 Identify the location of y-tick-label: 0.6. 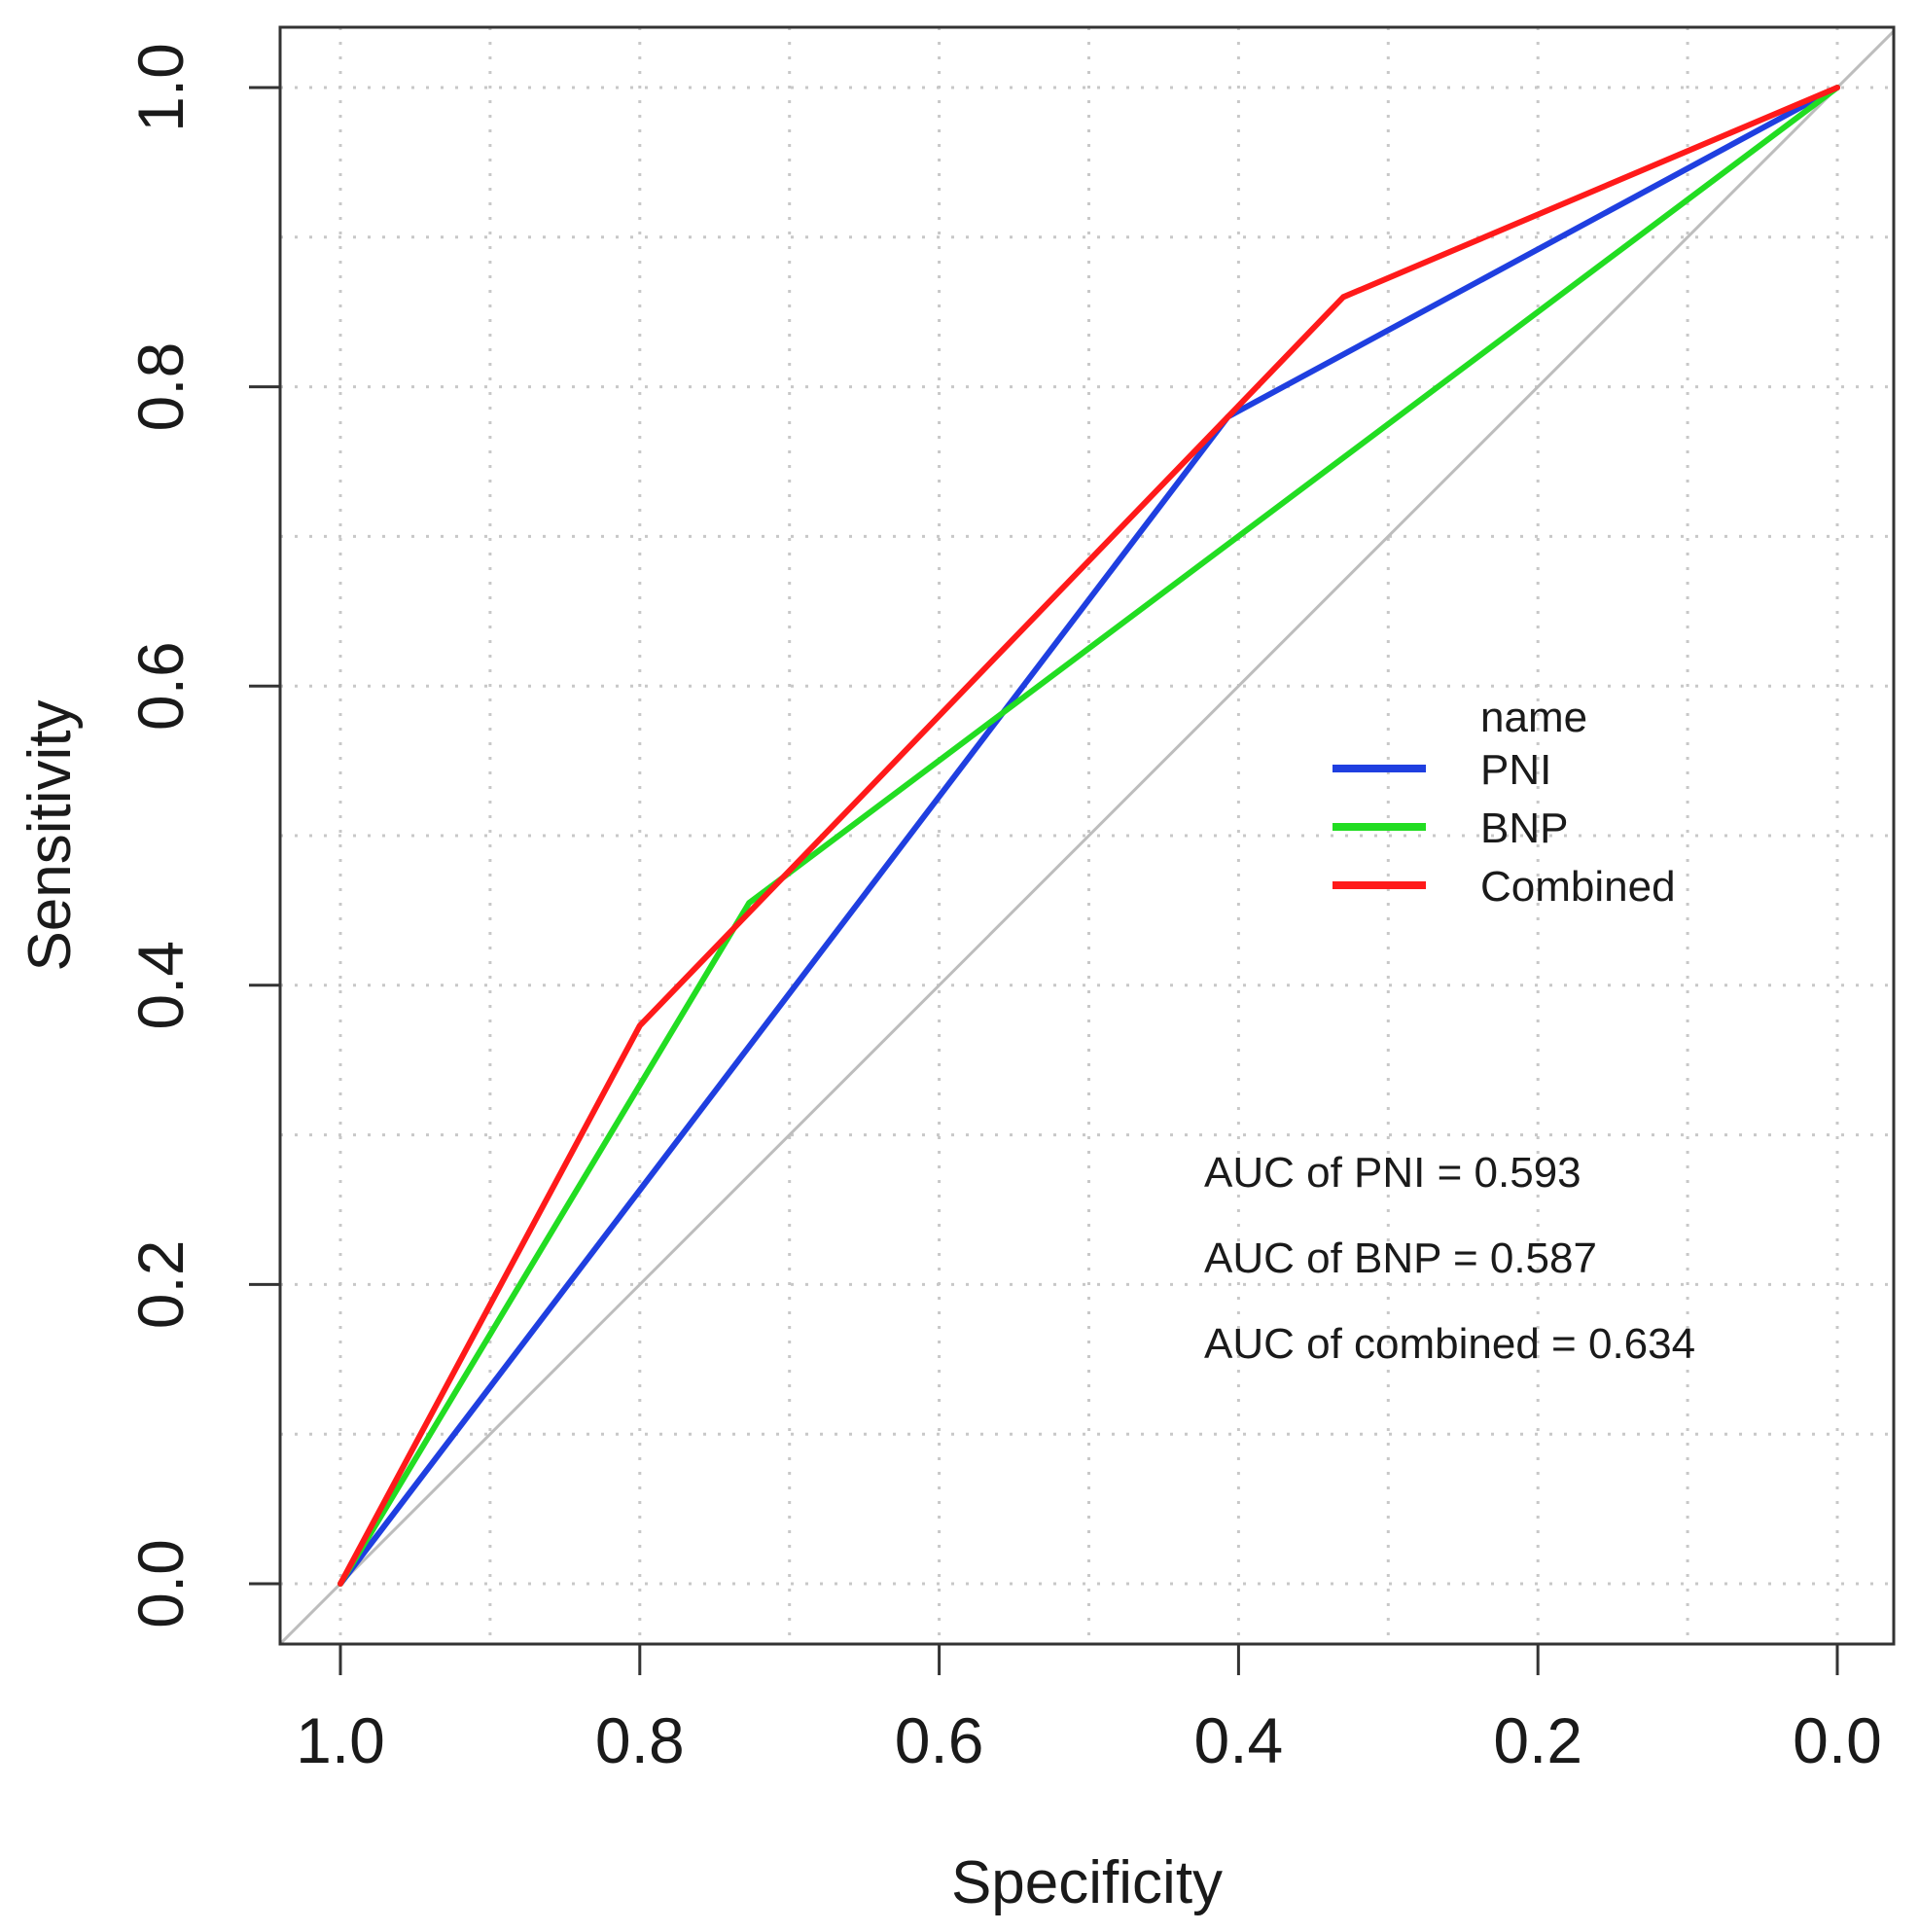
(160, 686).